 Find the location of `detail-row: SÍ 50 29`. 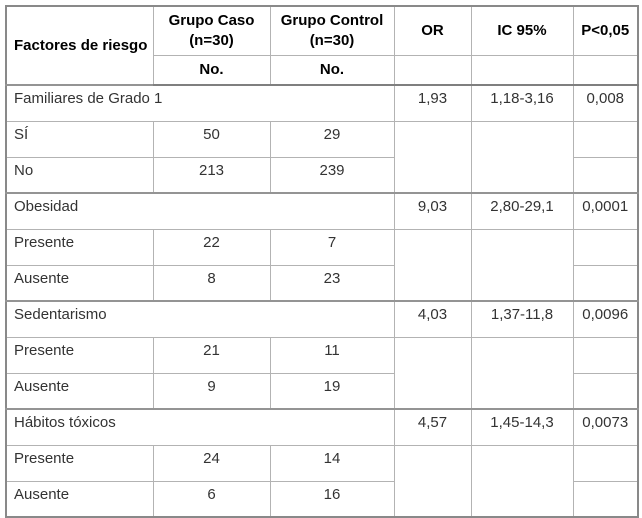

detail-row: SÍ 50 29 is located at coordinates (322, 157).